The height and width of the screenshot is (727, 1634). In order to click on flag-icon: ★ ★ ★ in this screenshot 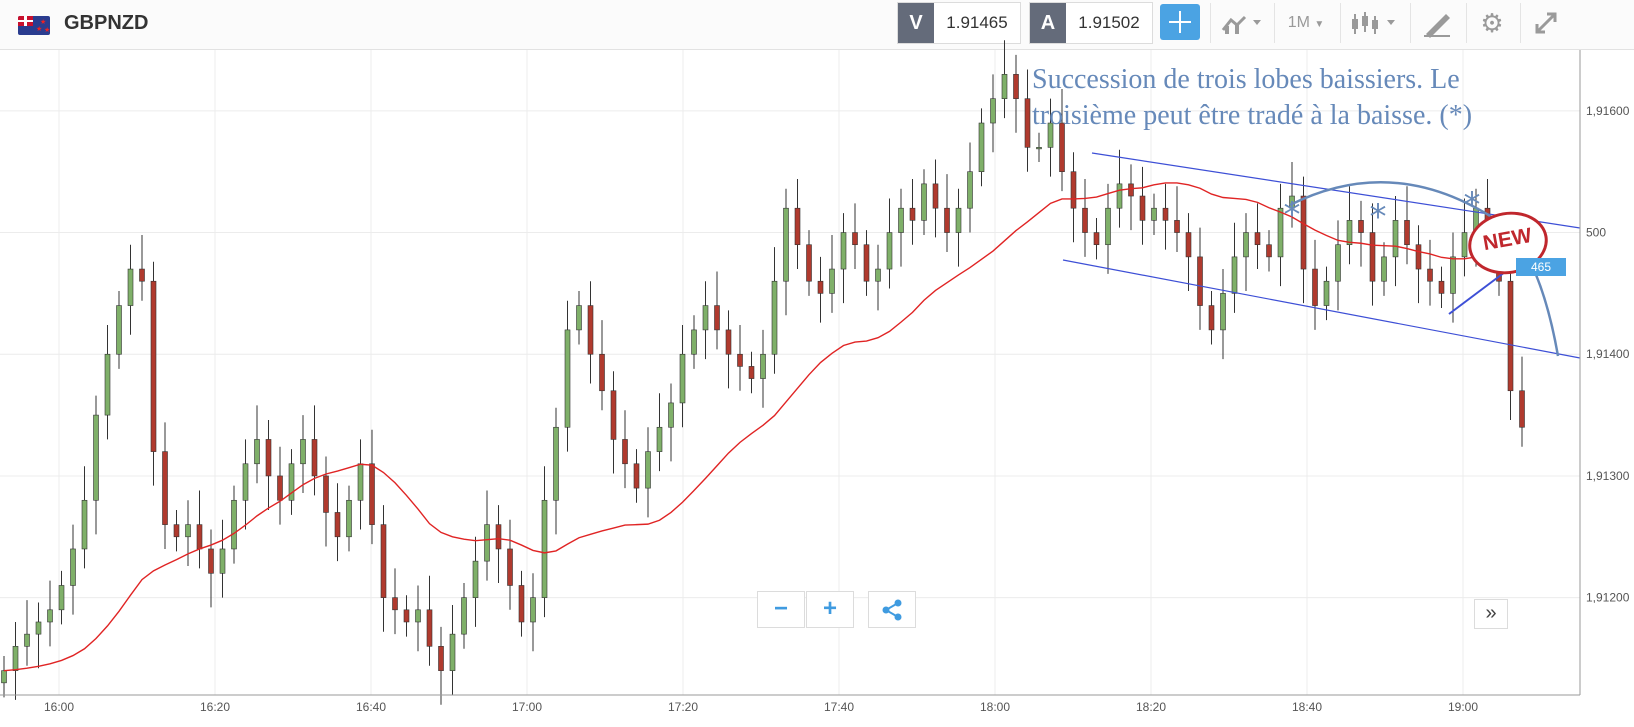, I will do `click(34, 25)`.